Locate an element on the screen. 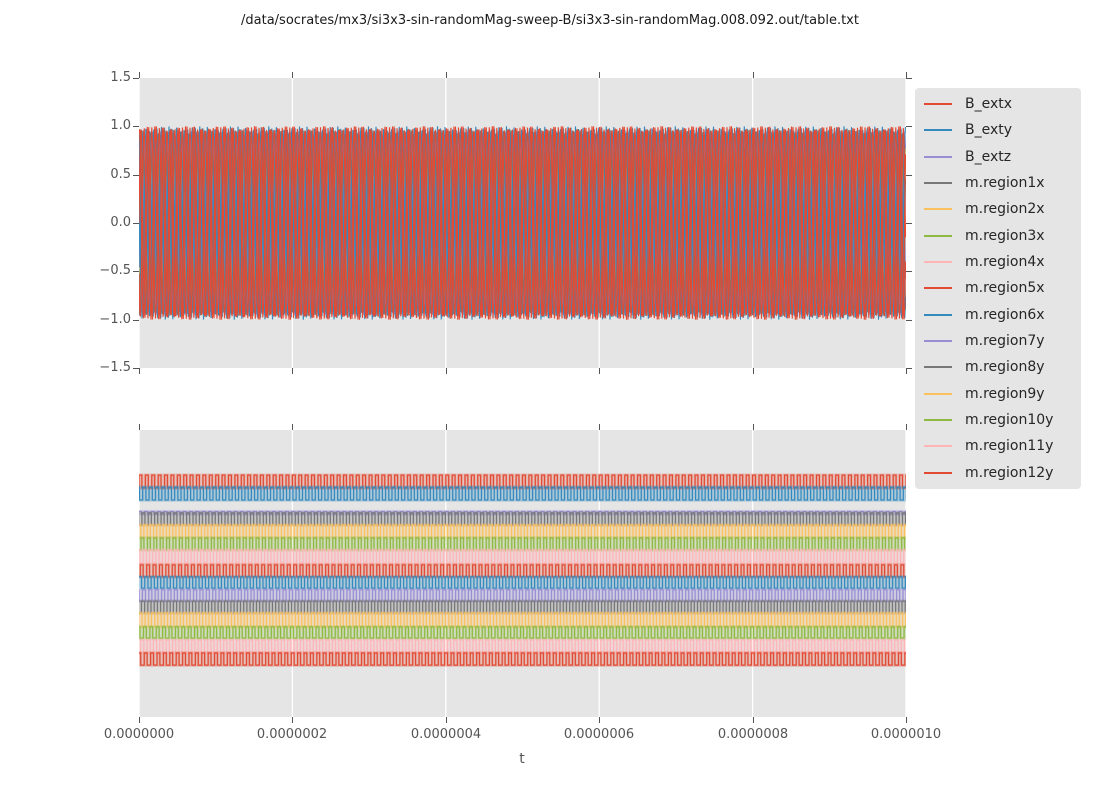 Image resolution: width=1100 pixels, height=800 pixels. legend-item-label: m.region11y is located at coordinates (1009, 446).